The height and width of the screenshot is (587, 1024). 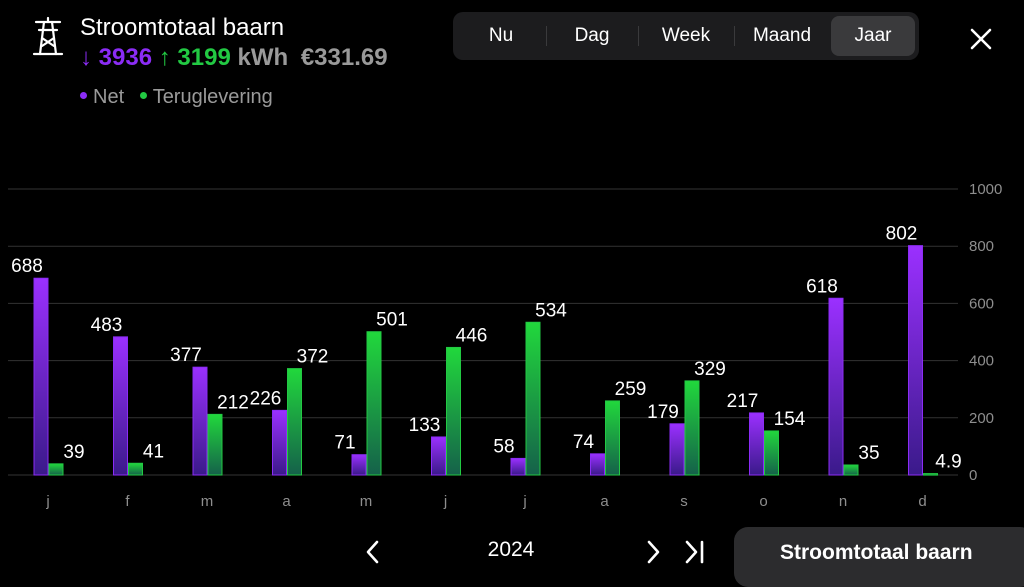 I want to click on data-label-return: 501, so click(x=392, y=320).